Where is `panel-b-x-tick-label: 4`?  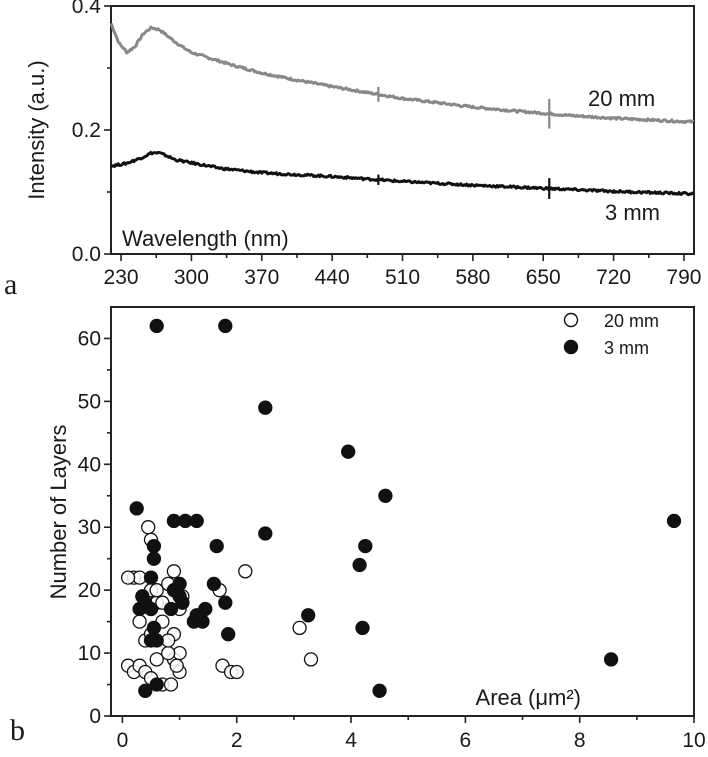
panel-b-x-tick-label: 4 is located at coordinates (351, 740).